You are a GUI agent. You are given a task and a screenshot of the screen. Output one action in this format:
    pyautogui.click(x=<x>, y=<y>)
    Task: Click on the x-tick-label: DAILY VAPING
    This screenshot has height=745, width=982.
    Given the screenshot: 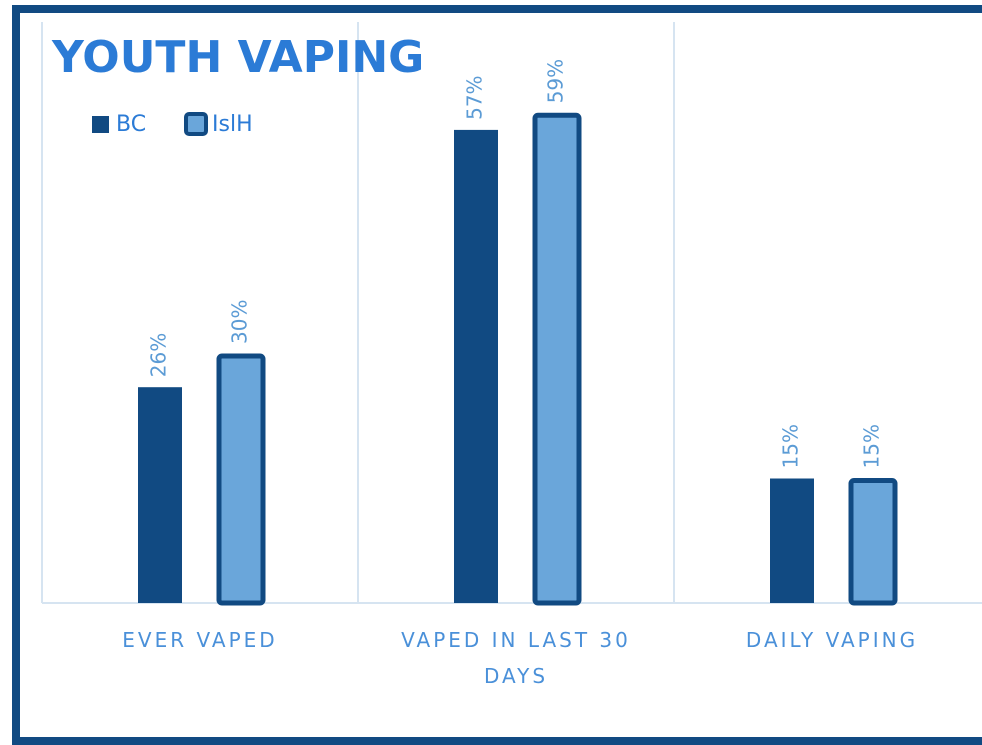 What is the action you would take?
    pyautogui.click(x=832, y=640)
    